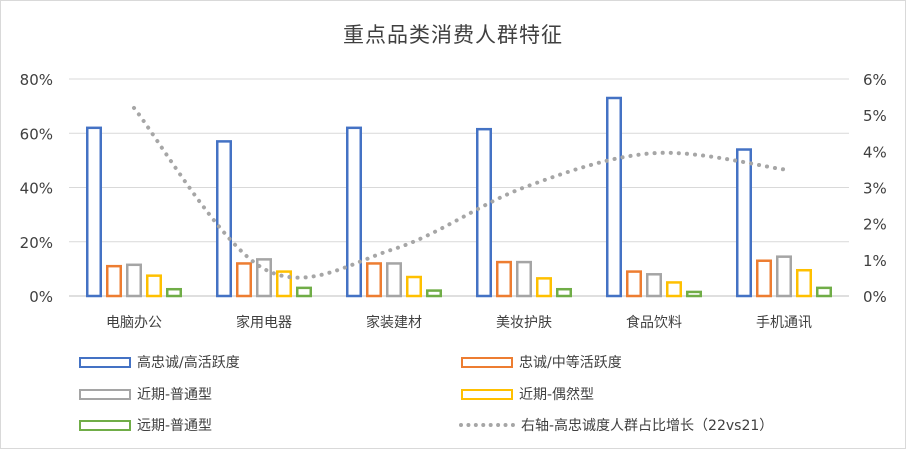 This screenshot has width=906, height=449. What do you see at coordinates (36, 134) in the screenshot?
I see `y-left-tick-label: 60%` at bounding box center [36, 134].